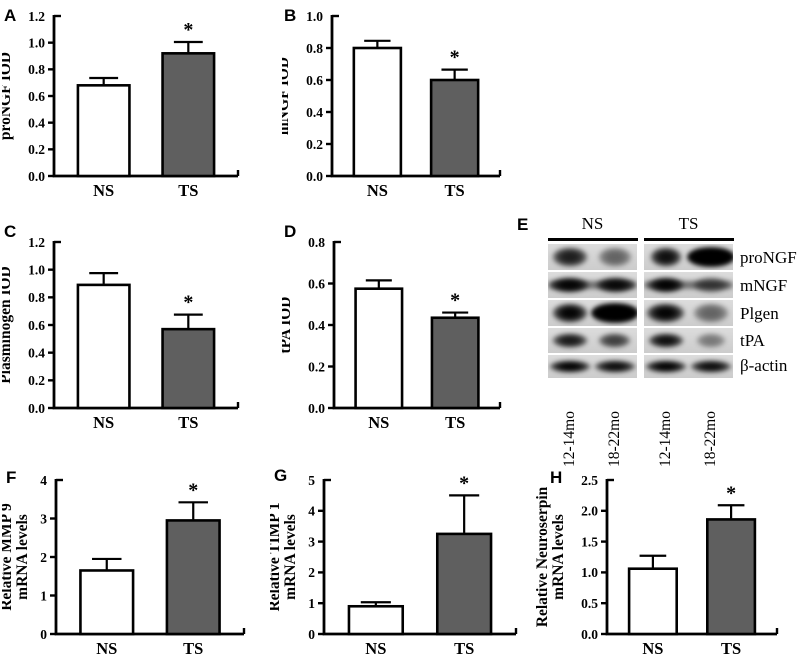 Image resolution: width=800 pixels, height=666 pixels. Describe the element at coordinates (752, 340) in the screenshot. I see `blot-row-label: tPA` at that location.